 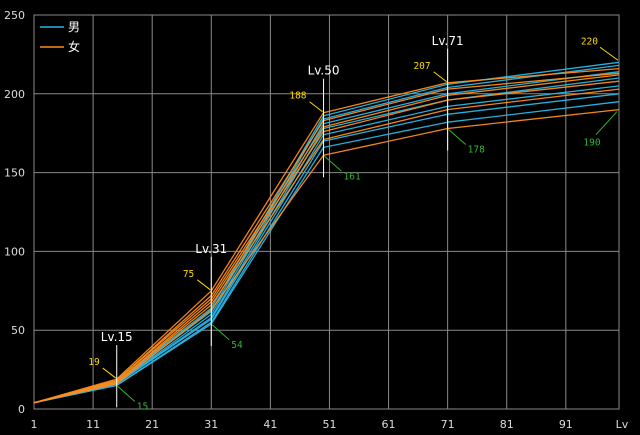 What do you see at coordinates (18, 330) in the screenshot?
I see `y-tick-label: 50` at bounding box center [18, 330].